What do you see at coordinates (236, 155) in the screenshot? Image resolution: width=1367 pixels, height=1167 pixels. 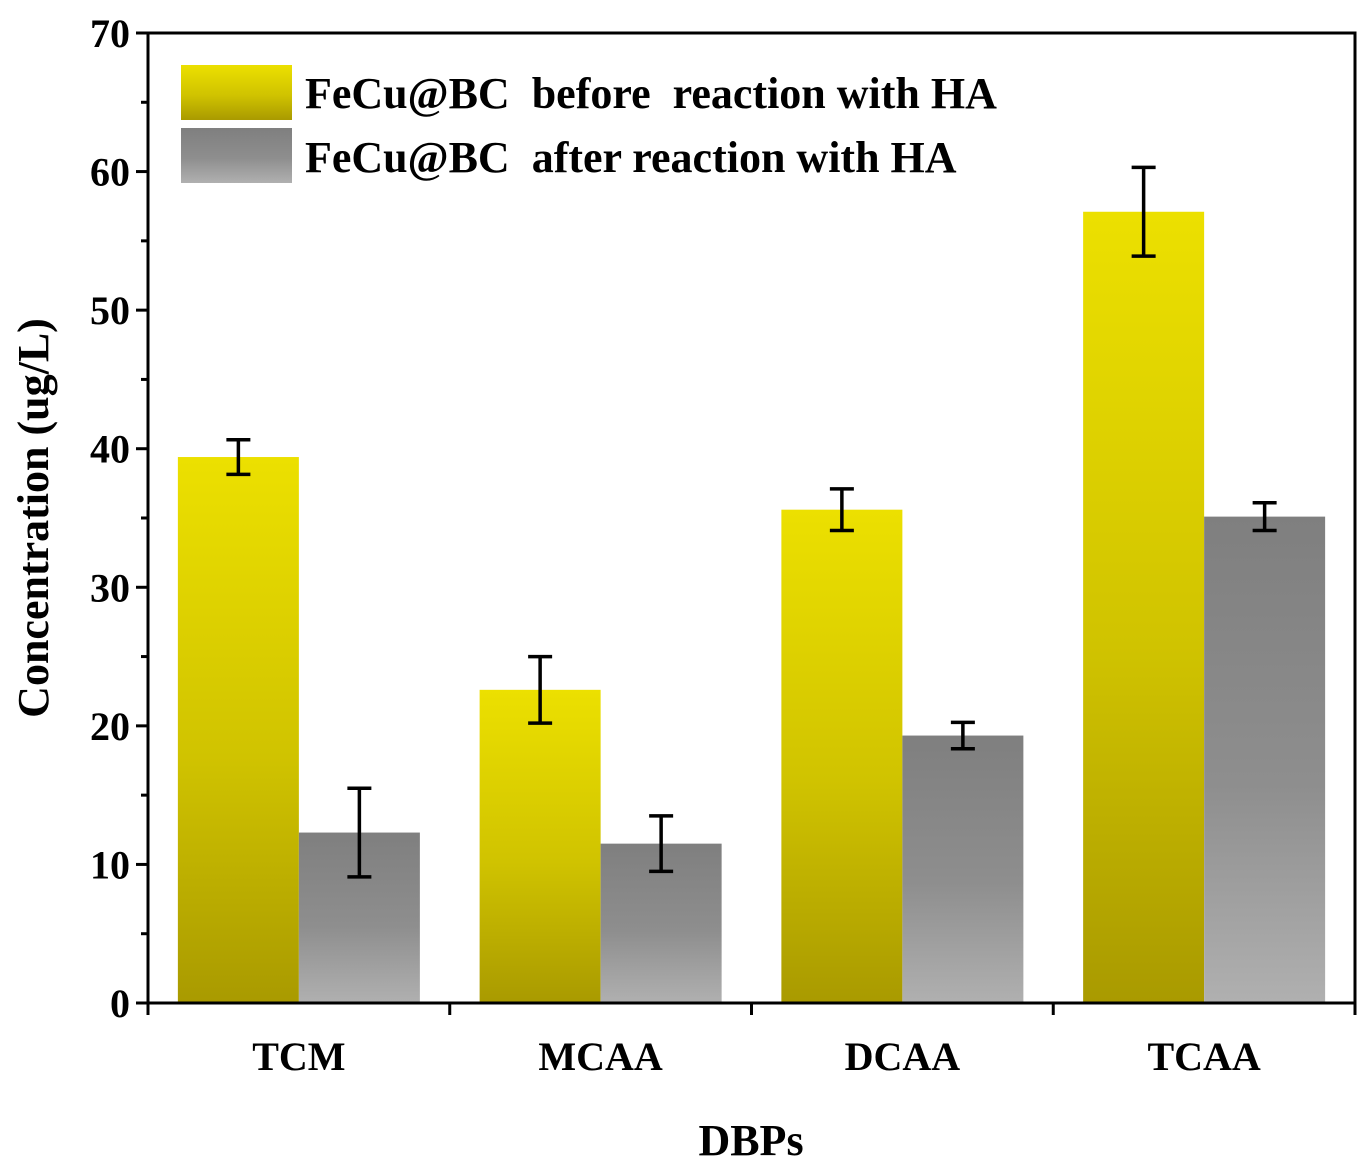 I see `legend-swatch-after` at bounding box center [236, 155].